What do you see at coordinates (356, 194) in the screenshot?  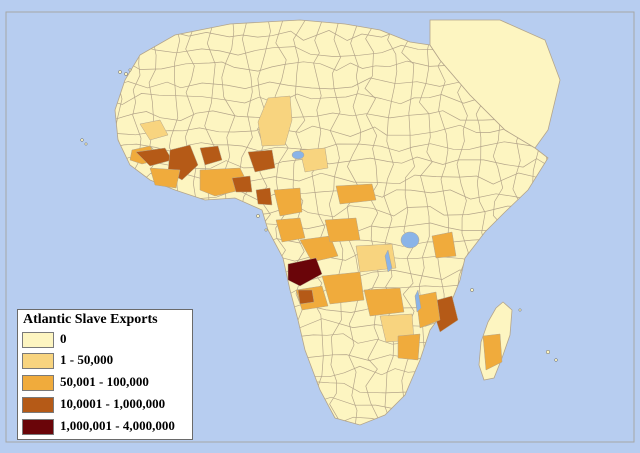 I see `region-central-a` at bounding box center [356, 194].